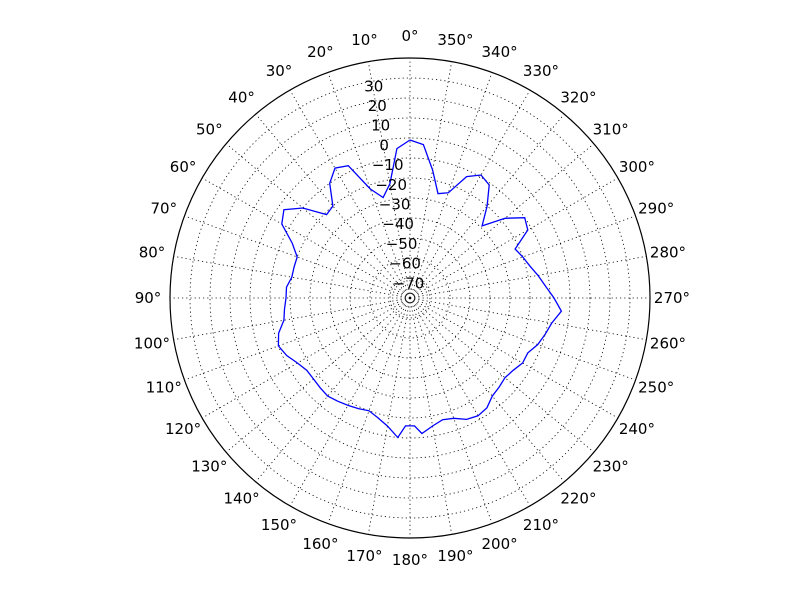  Describe the element at coordinates (405, 264) in the screenshot. I see `radial-tick-label: −60` at that location.